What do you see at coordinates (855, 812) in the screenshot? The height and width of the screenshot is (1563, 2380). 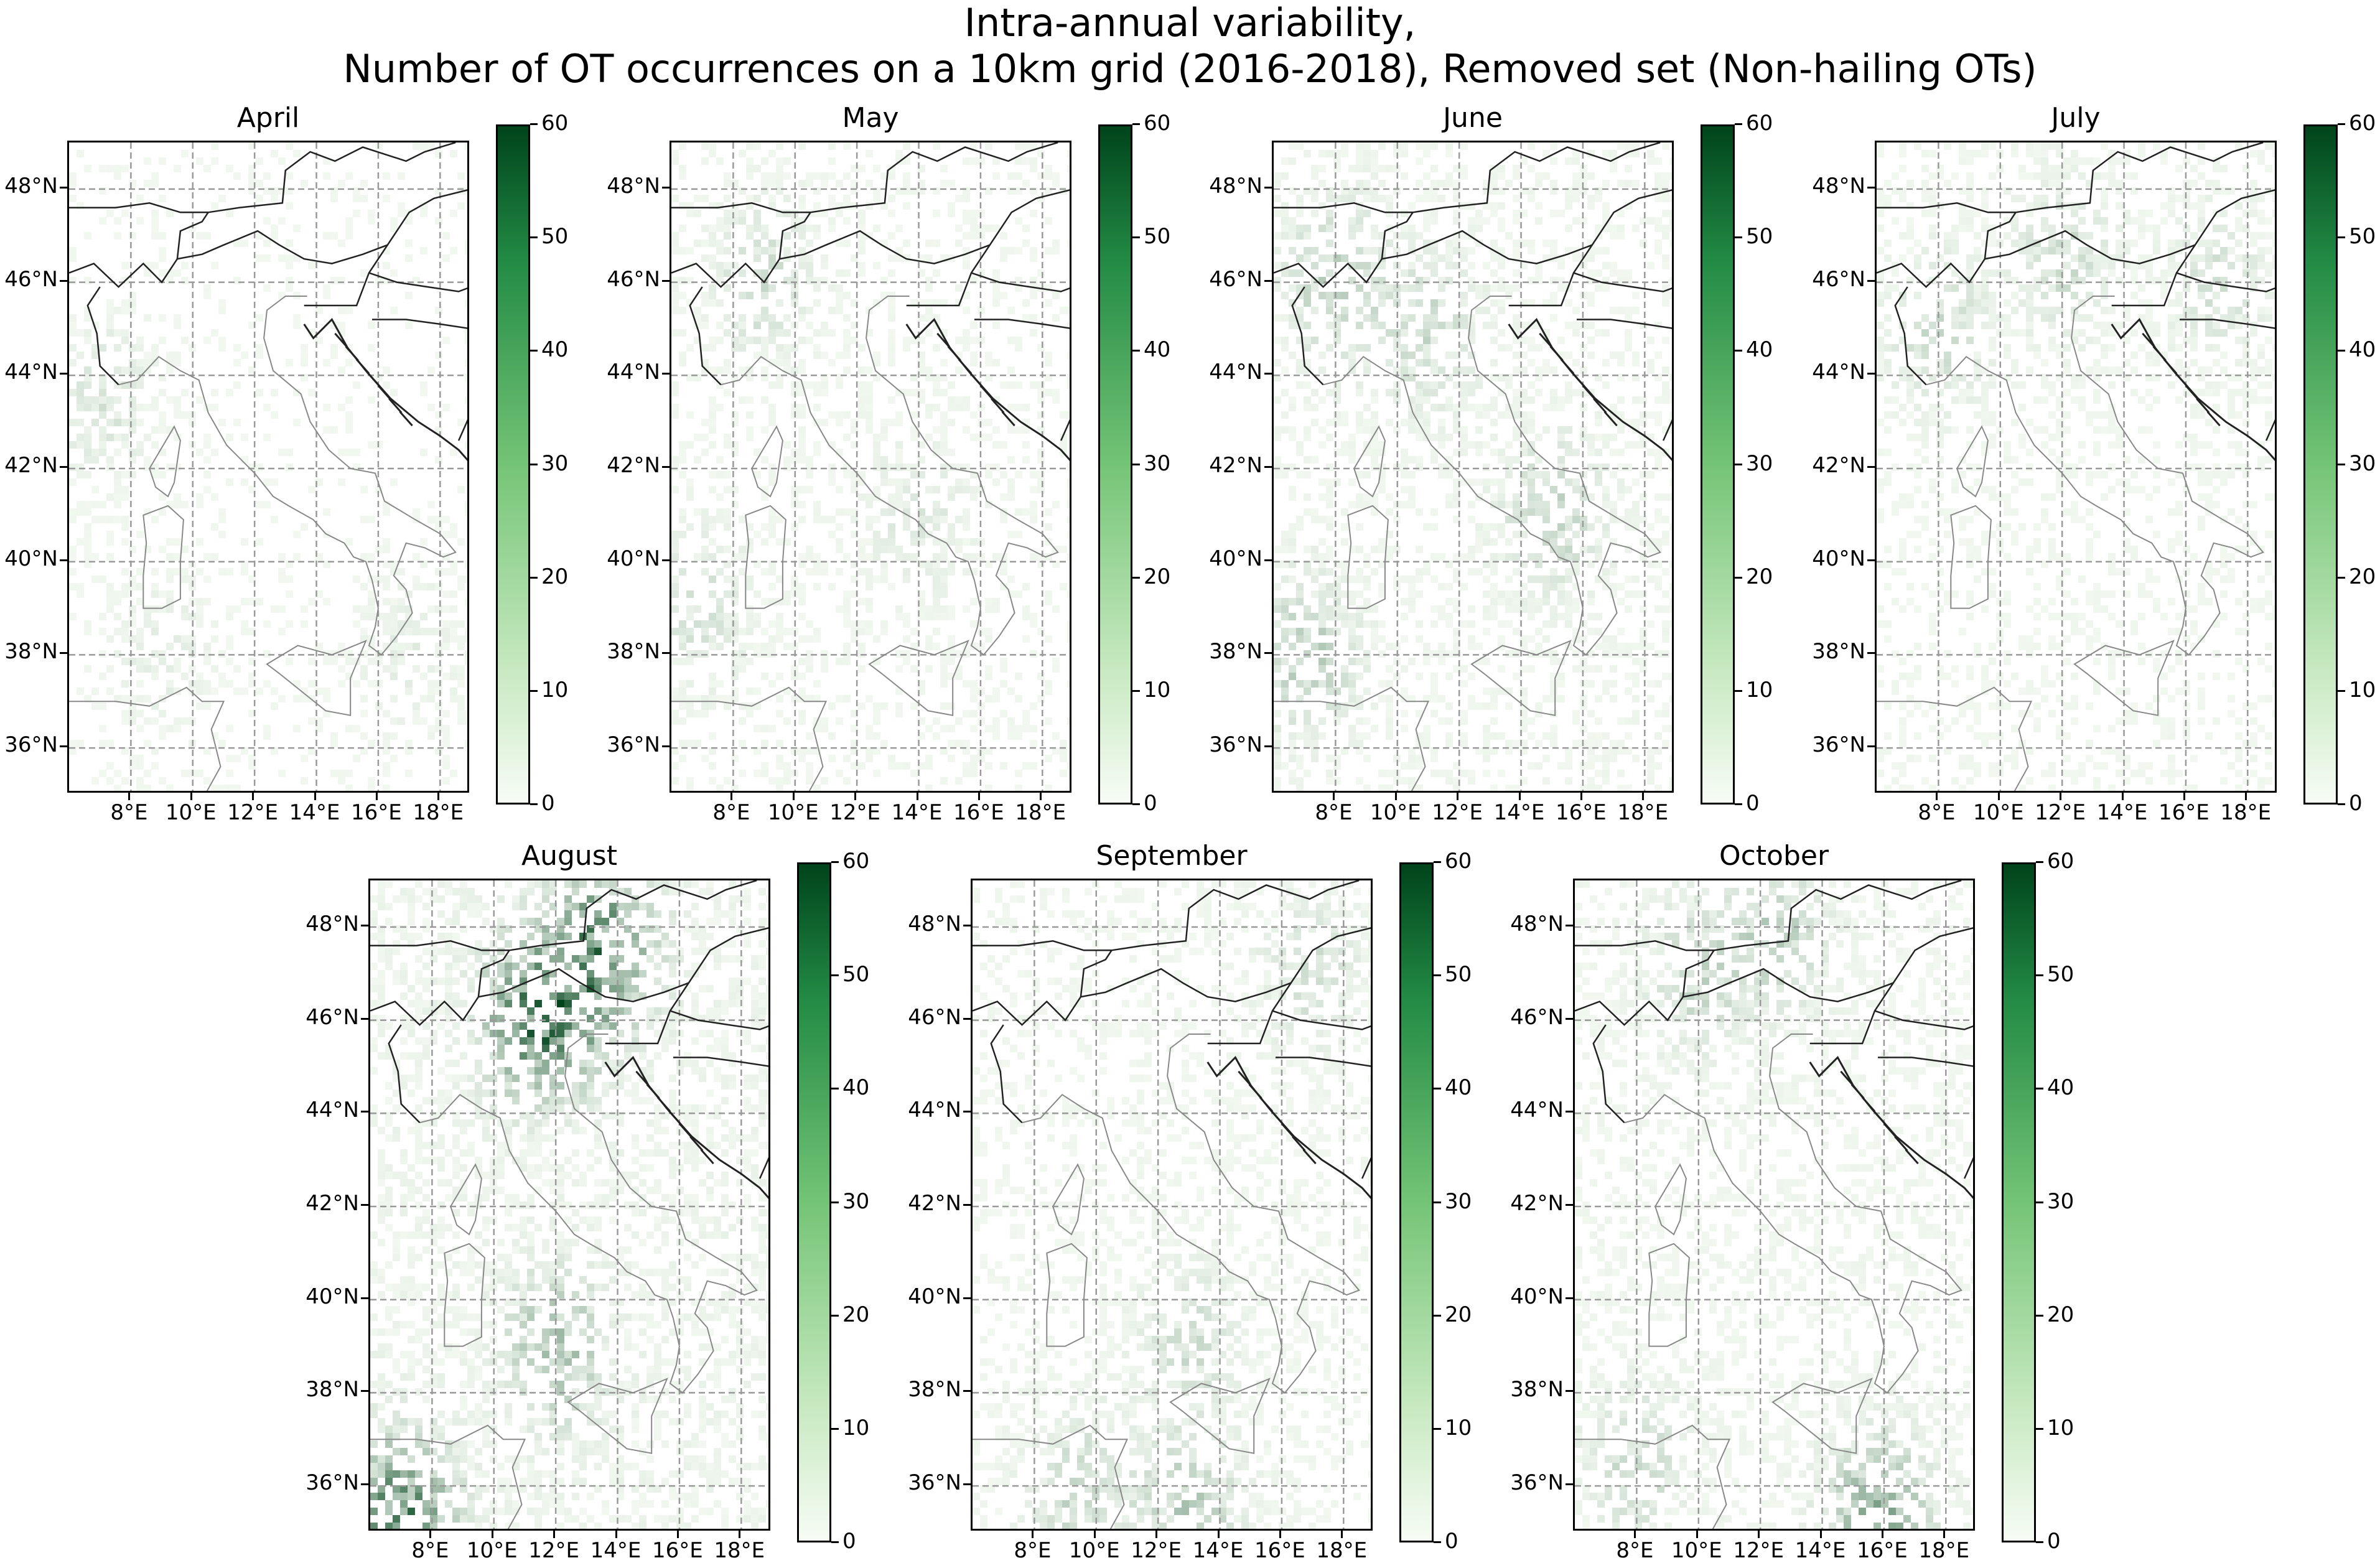 I see `x-tick-label: 12°E` at bounding box center [855, 812].